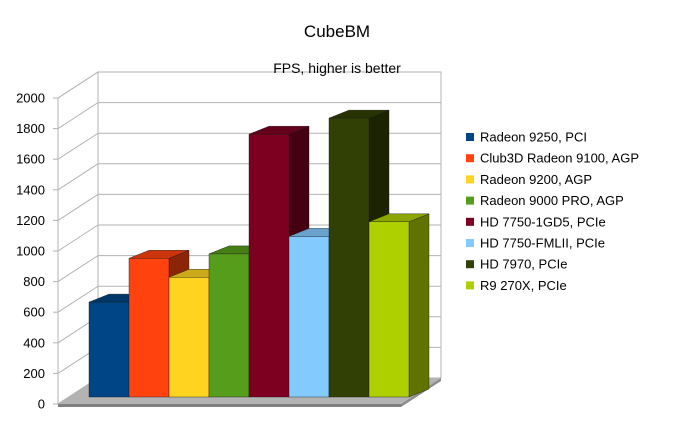  What do you see at coordinates (542, 243) in the screenshot?
I see `legend-label: HD 7750-FMLII, PCIe` at bounding box center [542, 243].